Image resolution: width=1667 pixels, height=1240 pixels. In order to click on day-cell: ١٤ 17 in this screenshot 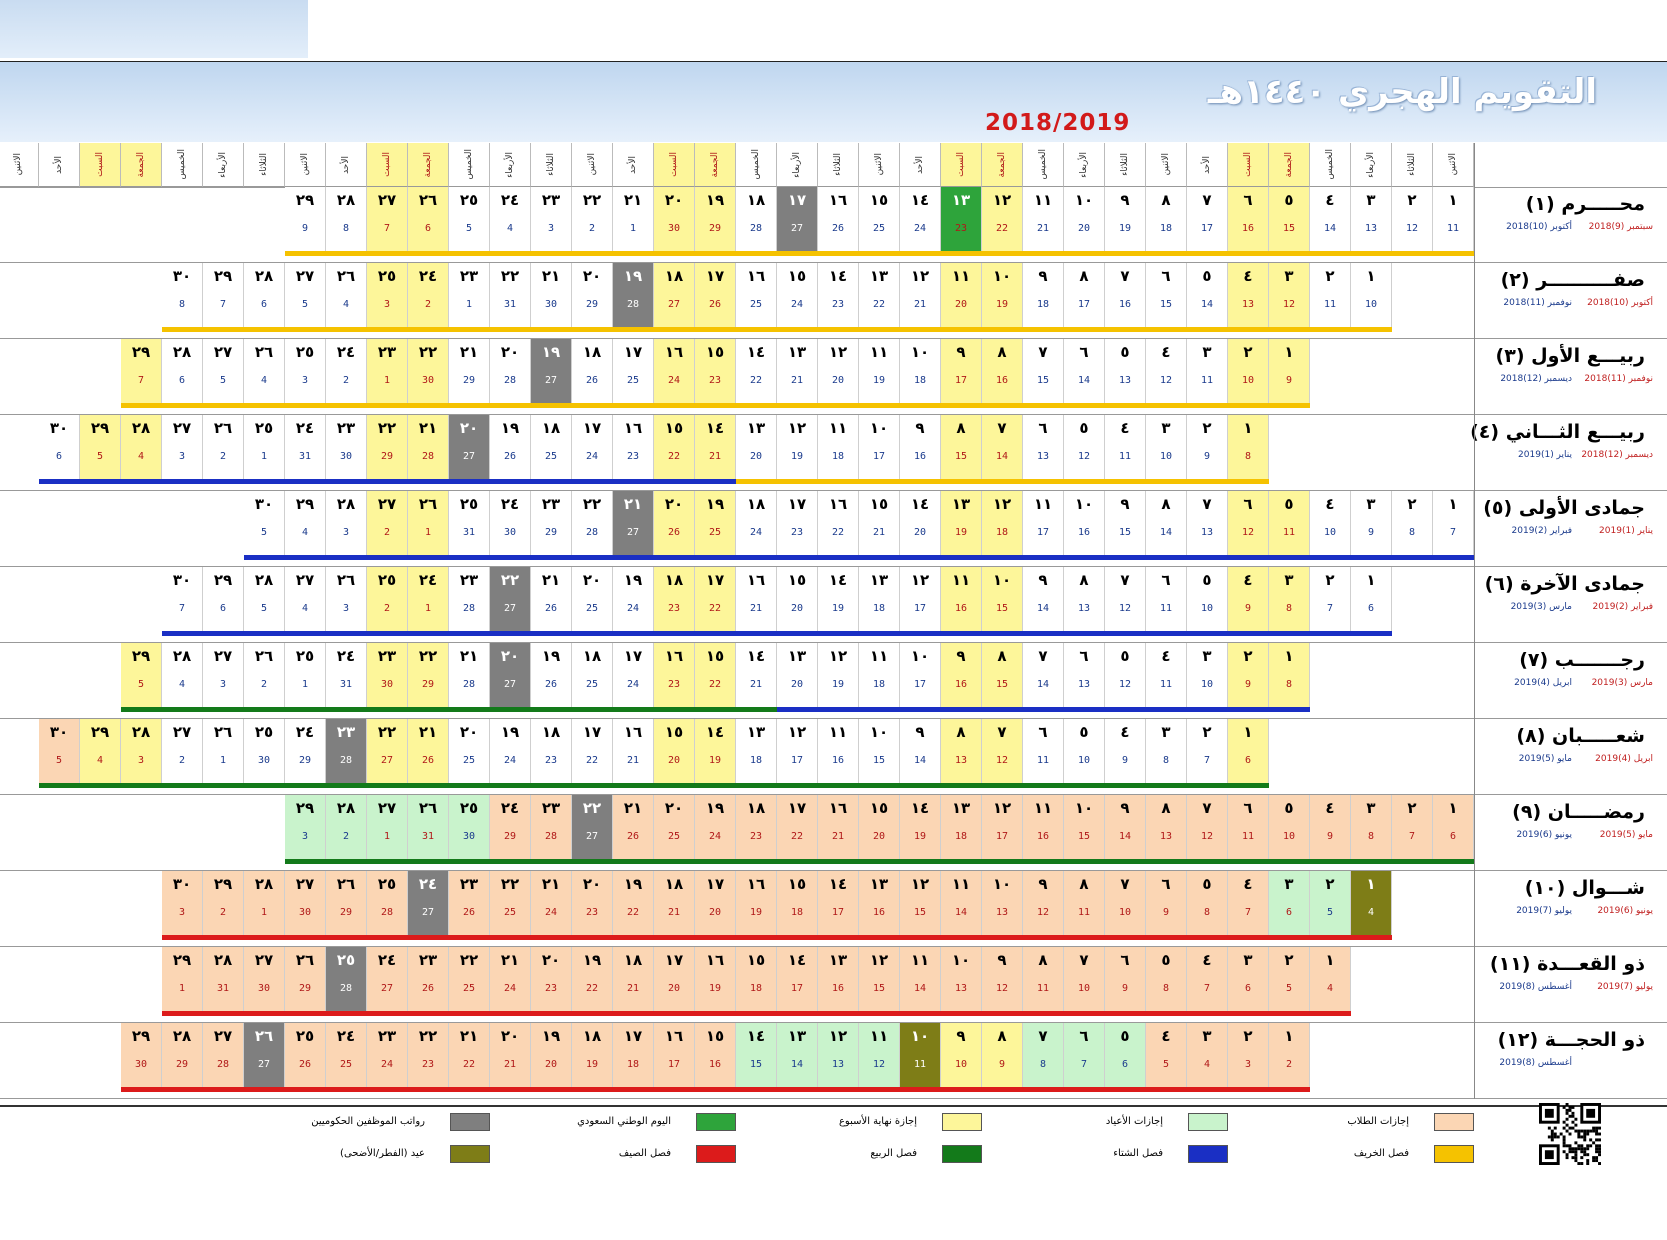, I will do `click(797, 979)`.